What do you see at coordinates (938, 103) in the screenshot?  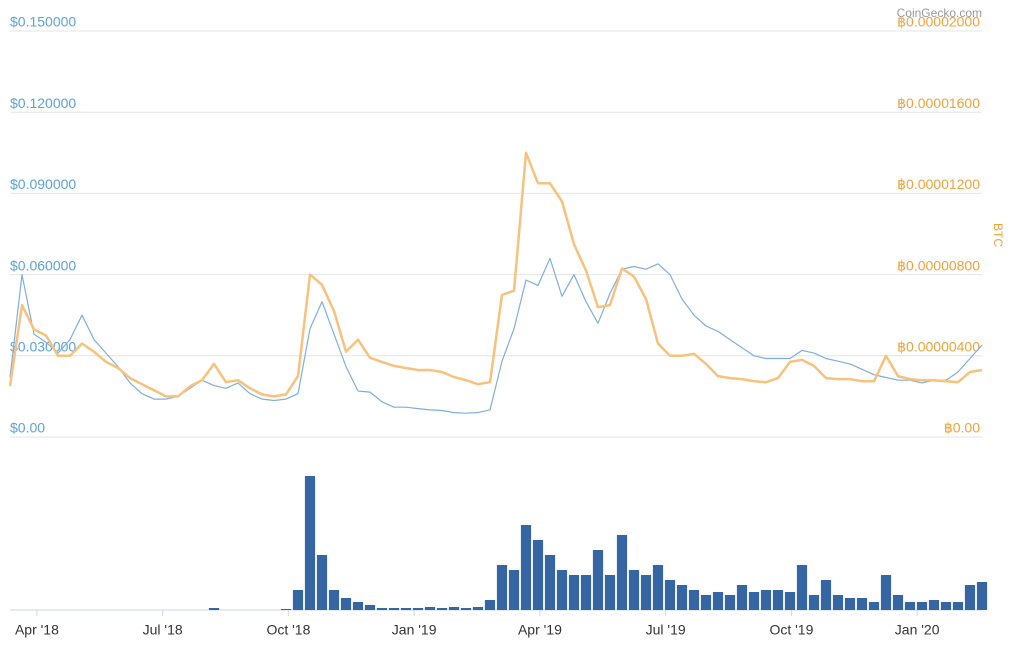 I see `y2-tick-label: ฿0.00001600` at bounding box center [938, 103].